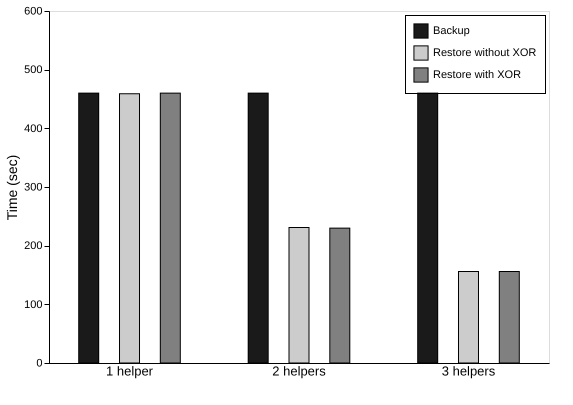  Describe the element at coordinates (451, 31) in the screenshot. I see `legend-label: Backup` at that location.